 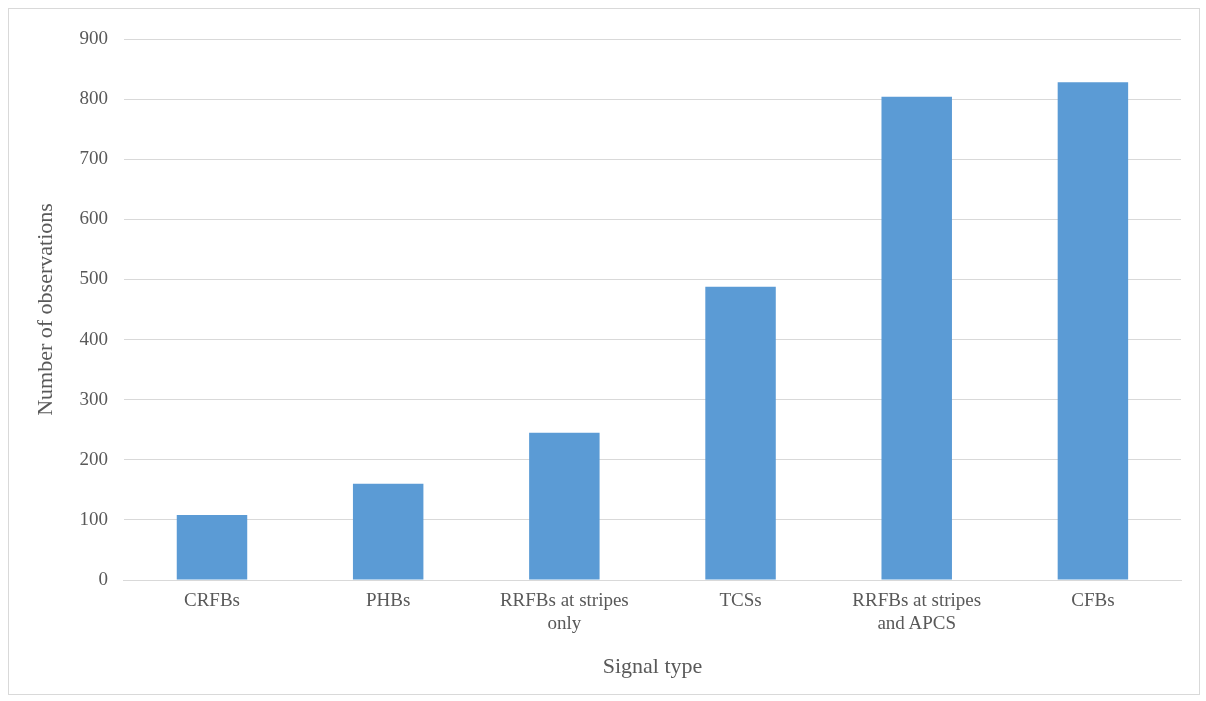 What do you see at coordinates (44, 309) in the screenshot?
I see `y-axis-title: Number of observations` at bounding box center [44, 309].